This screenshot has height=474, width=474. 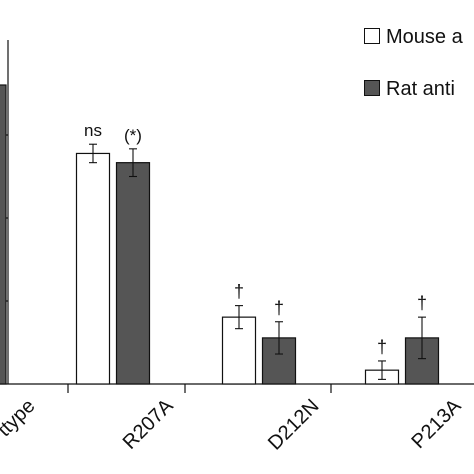 What do you see at coordinates (382, 347) in the screenshot?
I see `significance-label-0-3: †` at bounding box center [382, 347].